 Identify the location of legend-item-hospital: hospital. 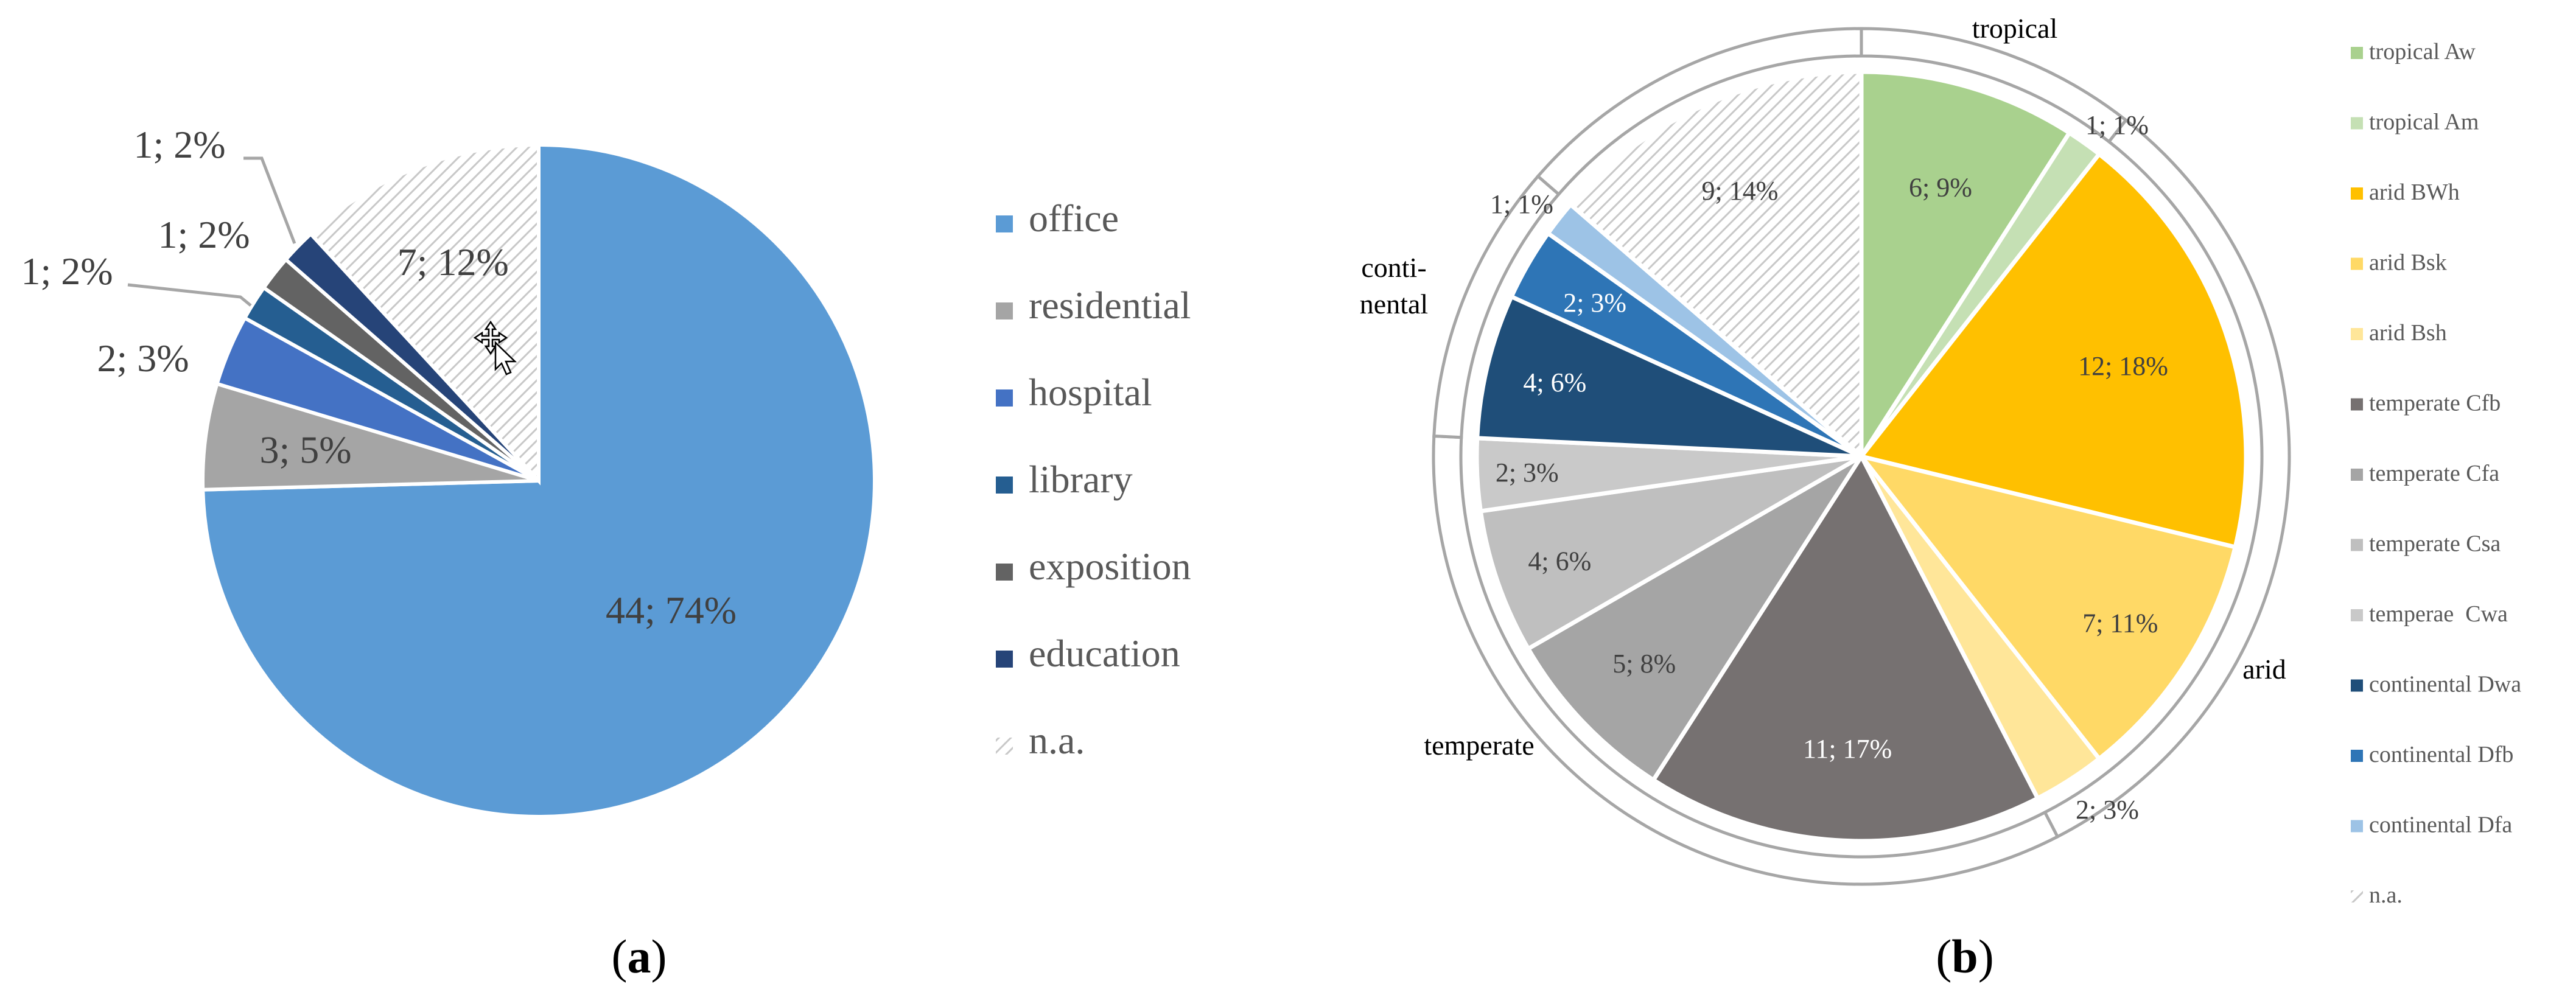
(1074, 392).